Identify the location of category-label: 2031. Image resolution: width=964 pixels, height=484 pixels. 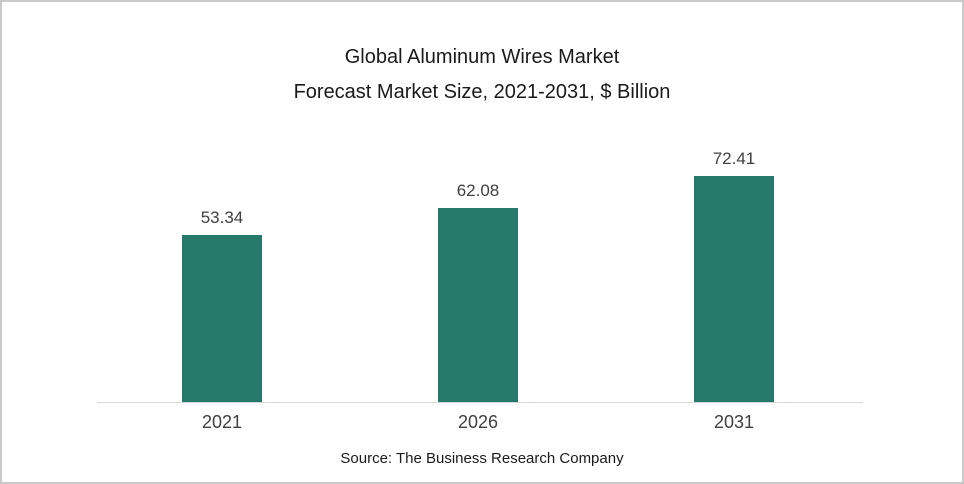
(734, 422).